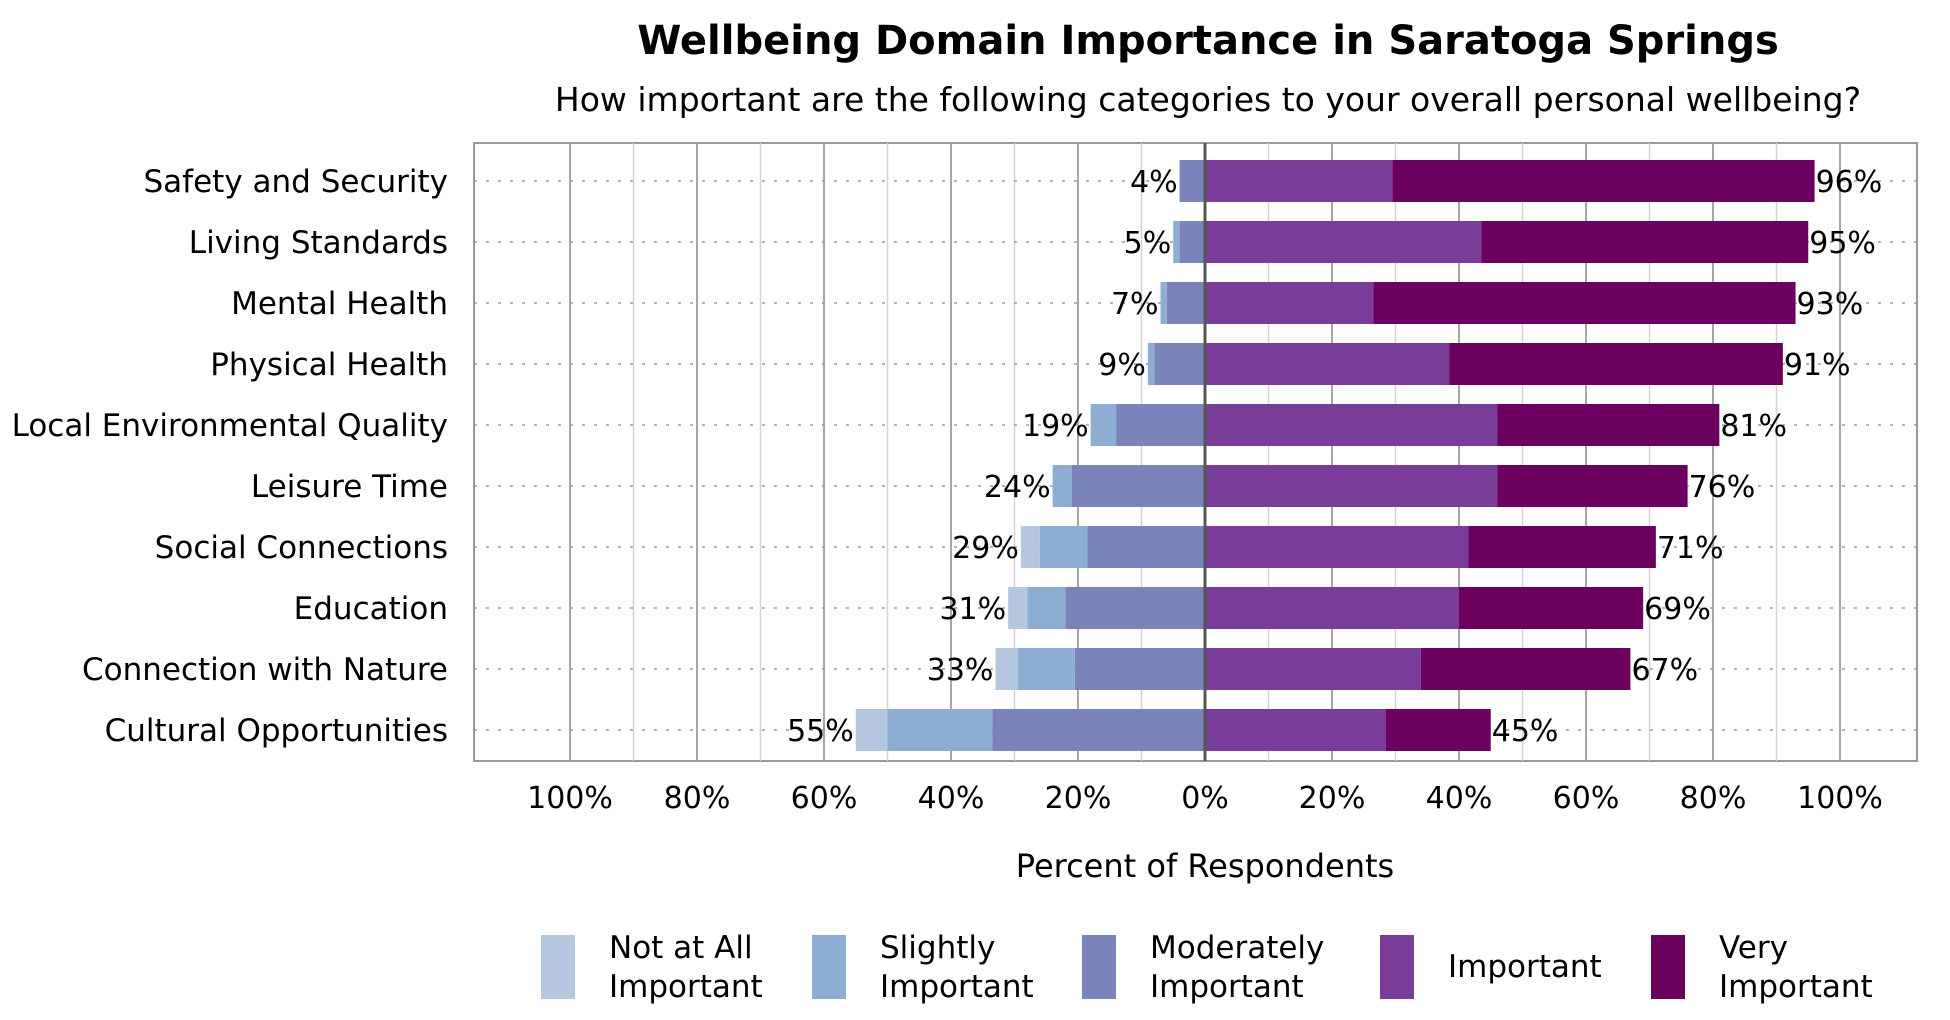 This screenshot has height=1020, width=1950. Describe the element at coordinates (329, 365) in the screenshot. I see `category-label: Physical Health` at that location.